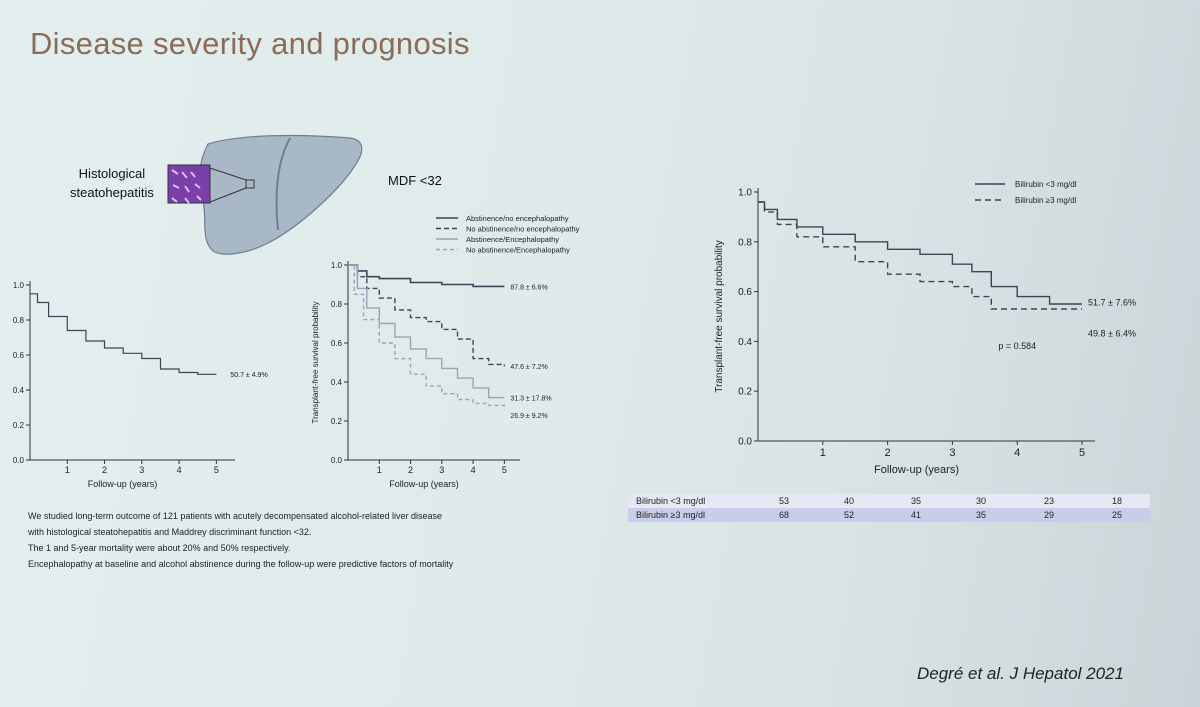 This screenshot has height=707, width=1200. I want to click on p-value-annotation: p = 0.584, so click(1017, 346).